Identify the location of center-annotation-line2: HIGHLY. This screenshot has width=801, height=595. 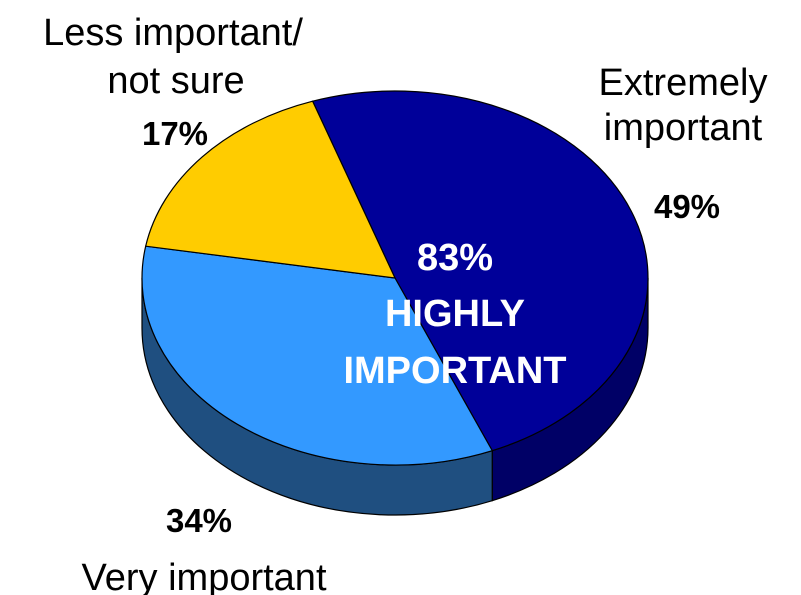
(455, 314).